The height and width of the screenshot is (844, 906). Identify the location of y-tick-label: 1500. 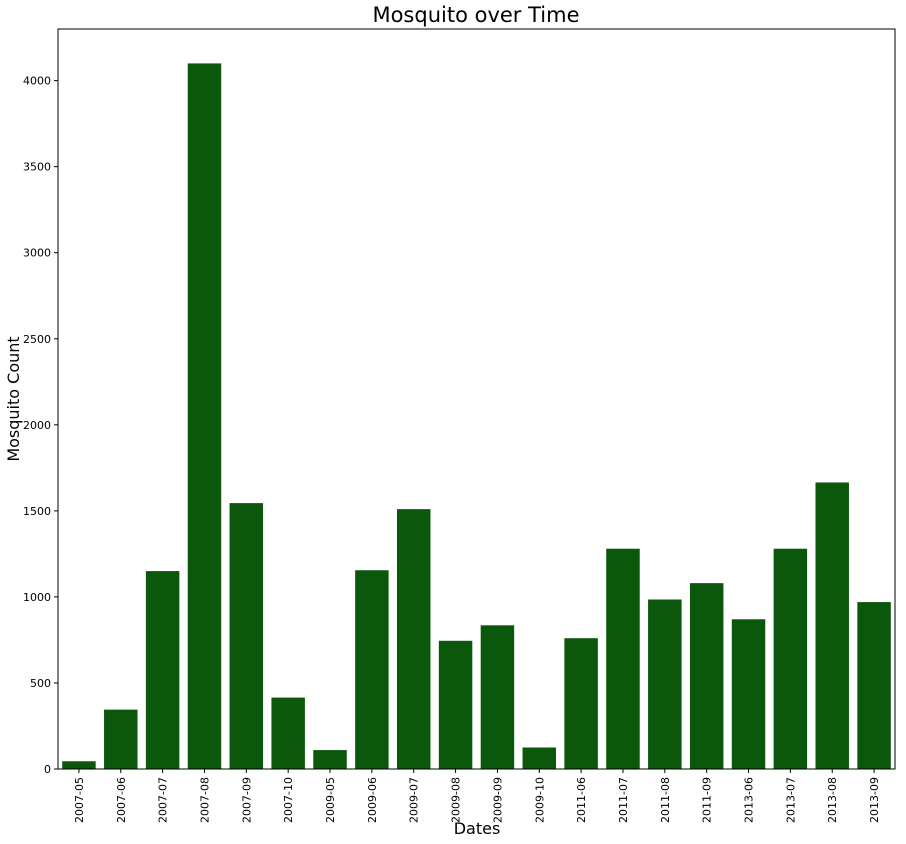
(37, 511).